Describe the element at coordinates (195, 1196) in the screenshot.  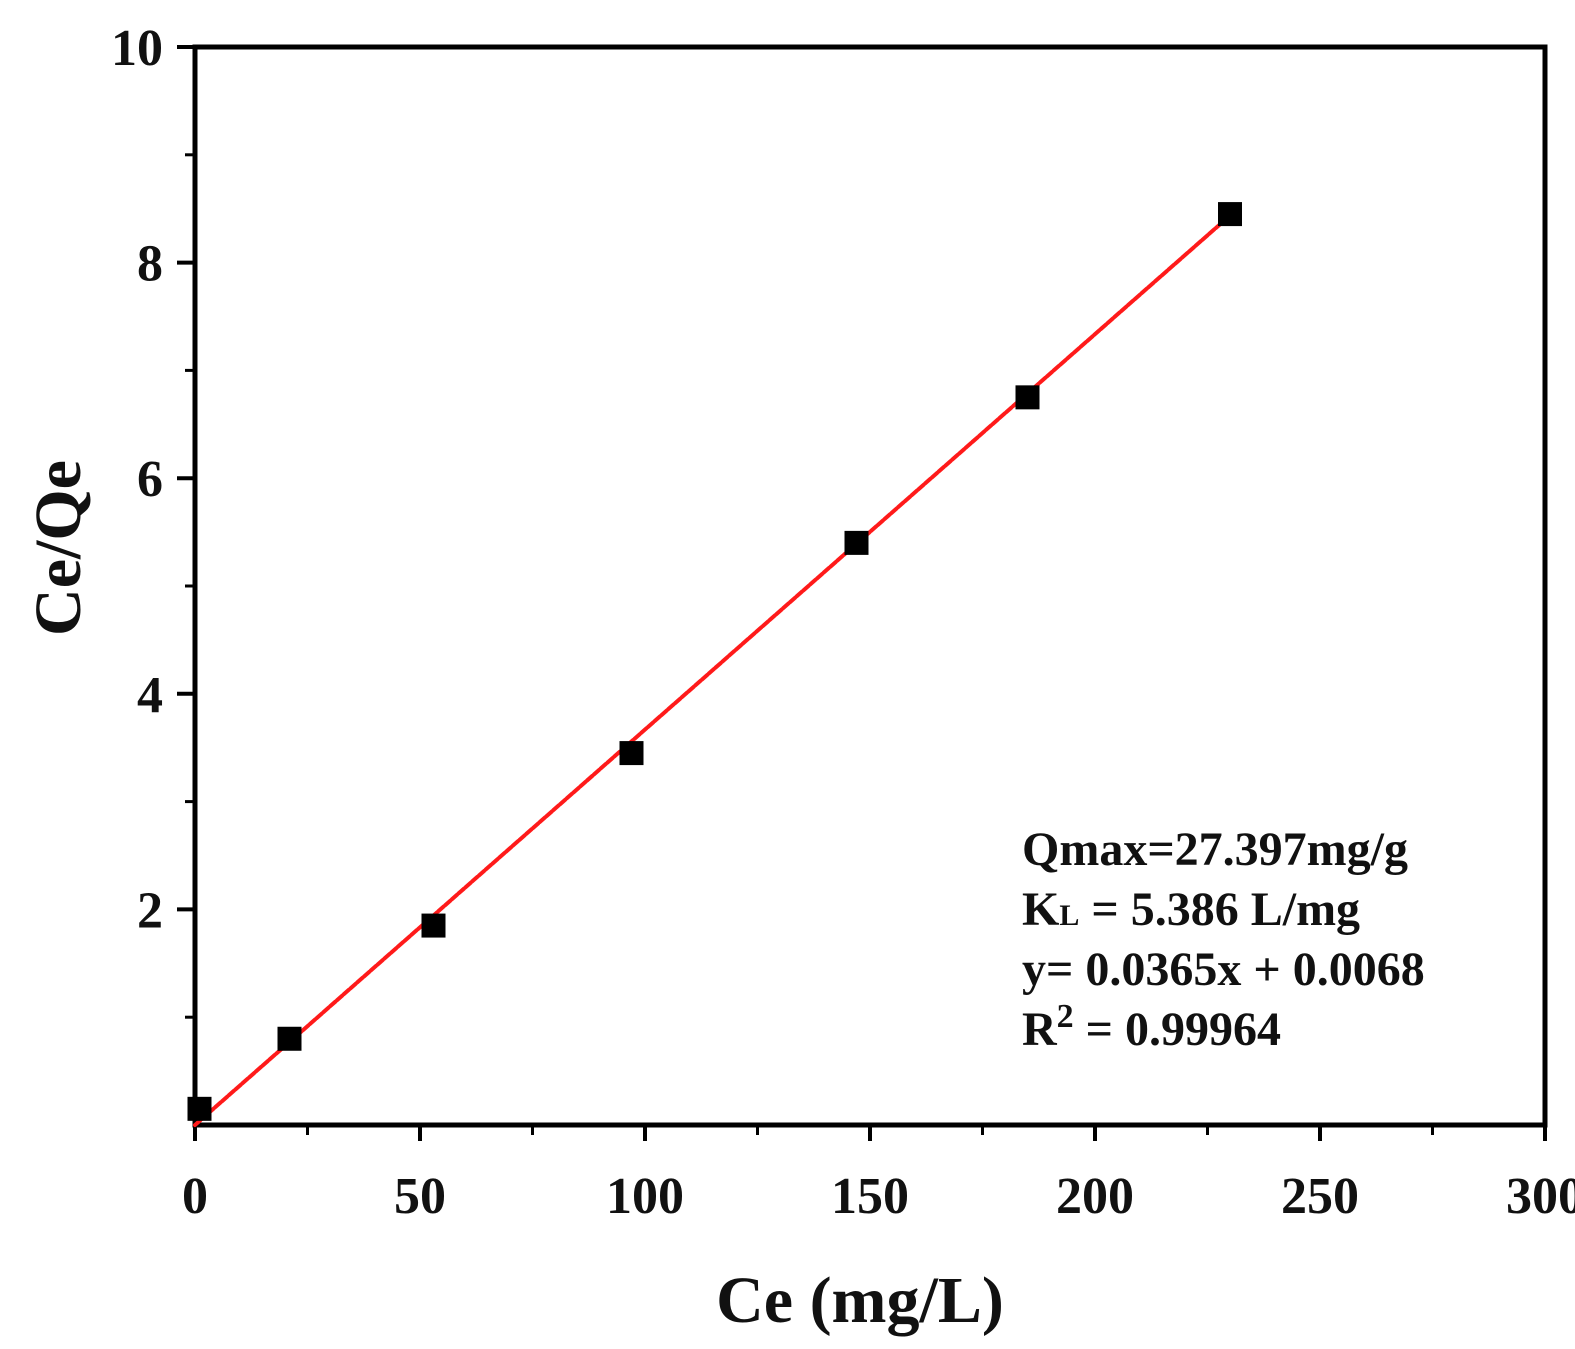
I see `x-tick-label: 0` at that location.